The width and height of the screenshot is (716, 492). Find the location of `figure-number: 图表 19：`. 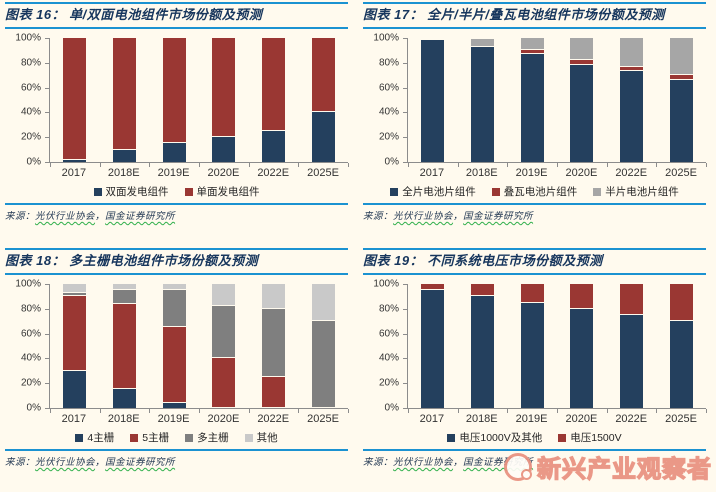

figure-number: 图表 19： is located at coordinates (393, 260).